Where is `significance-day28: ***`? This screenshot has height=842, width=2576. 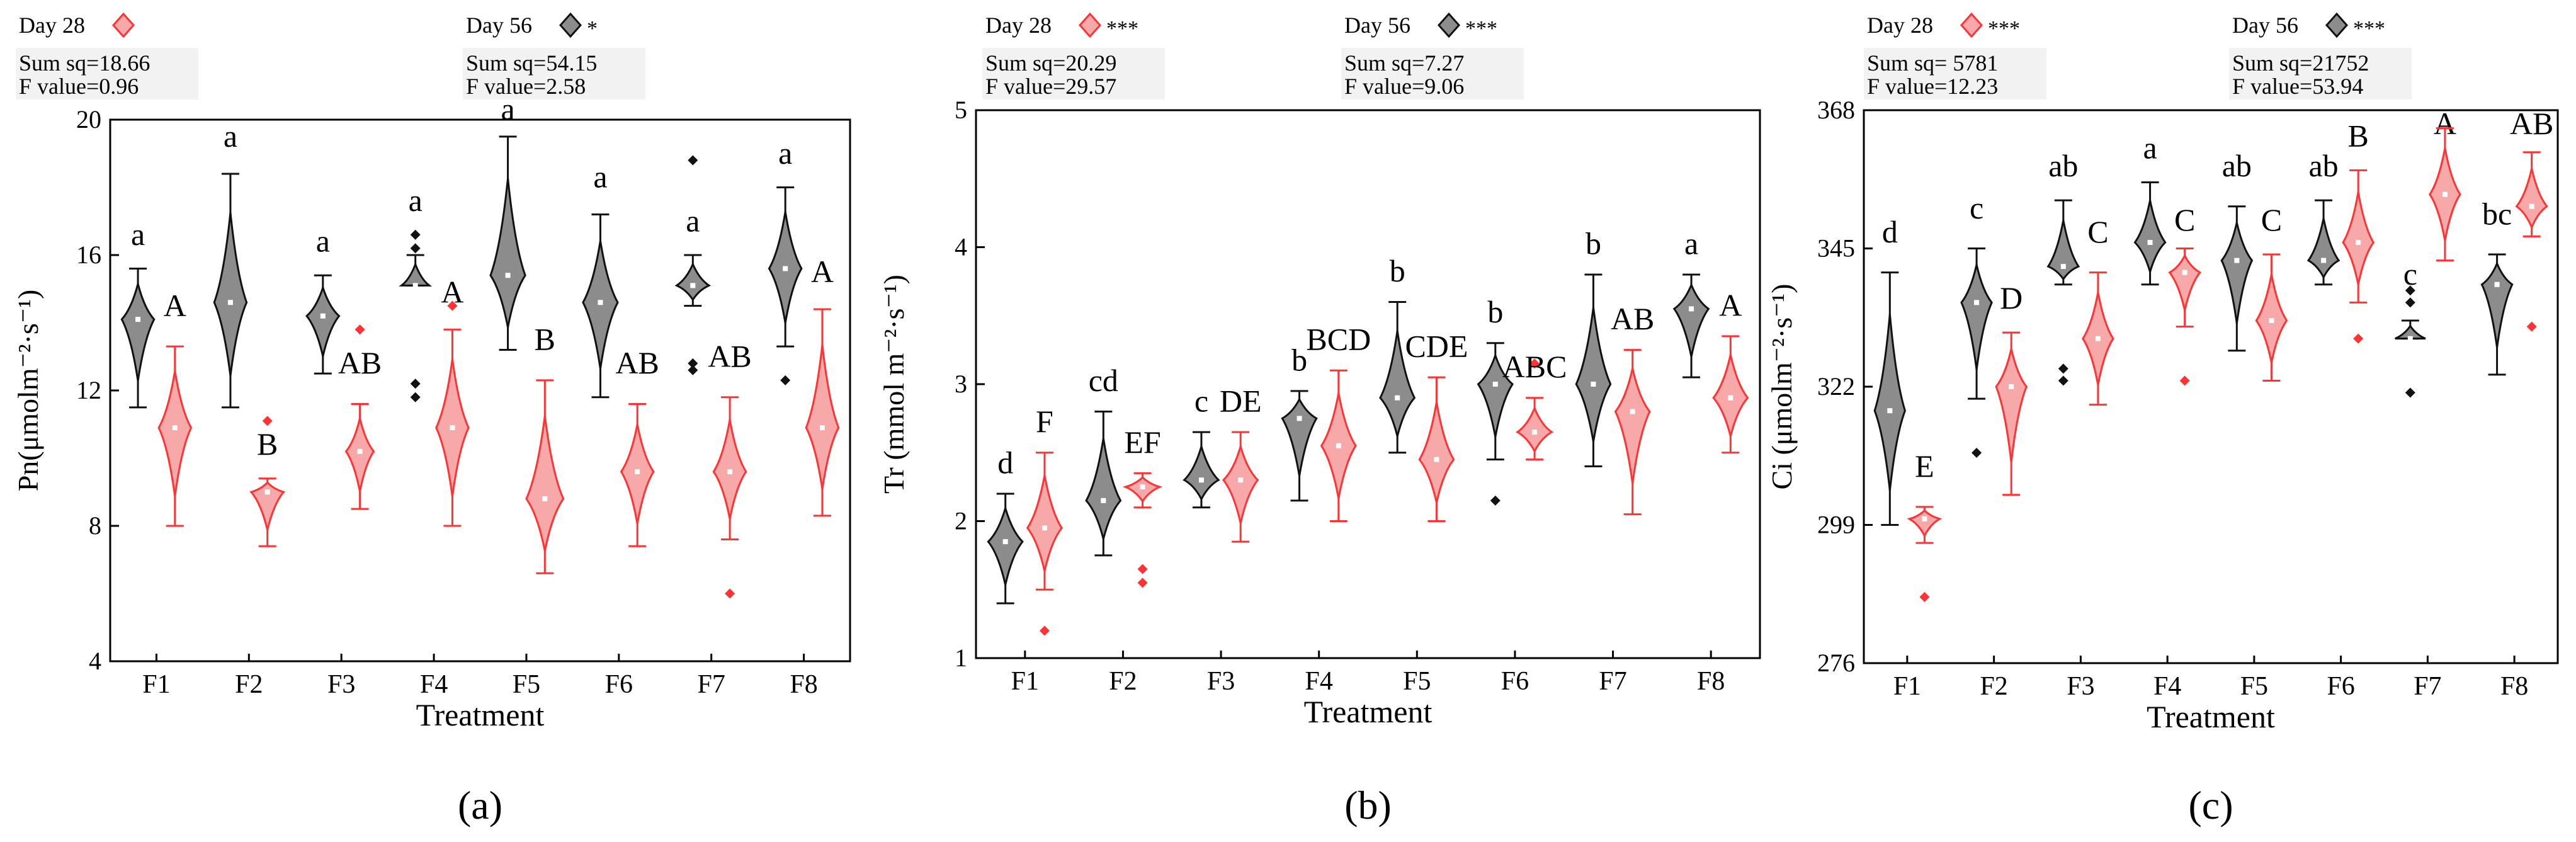 significance-day28: *** is located at coordinates (1122, 28).